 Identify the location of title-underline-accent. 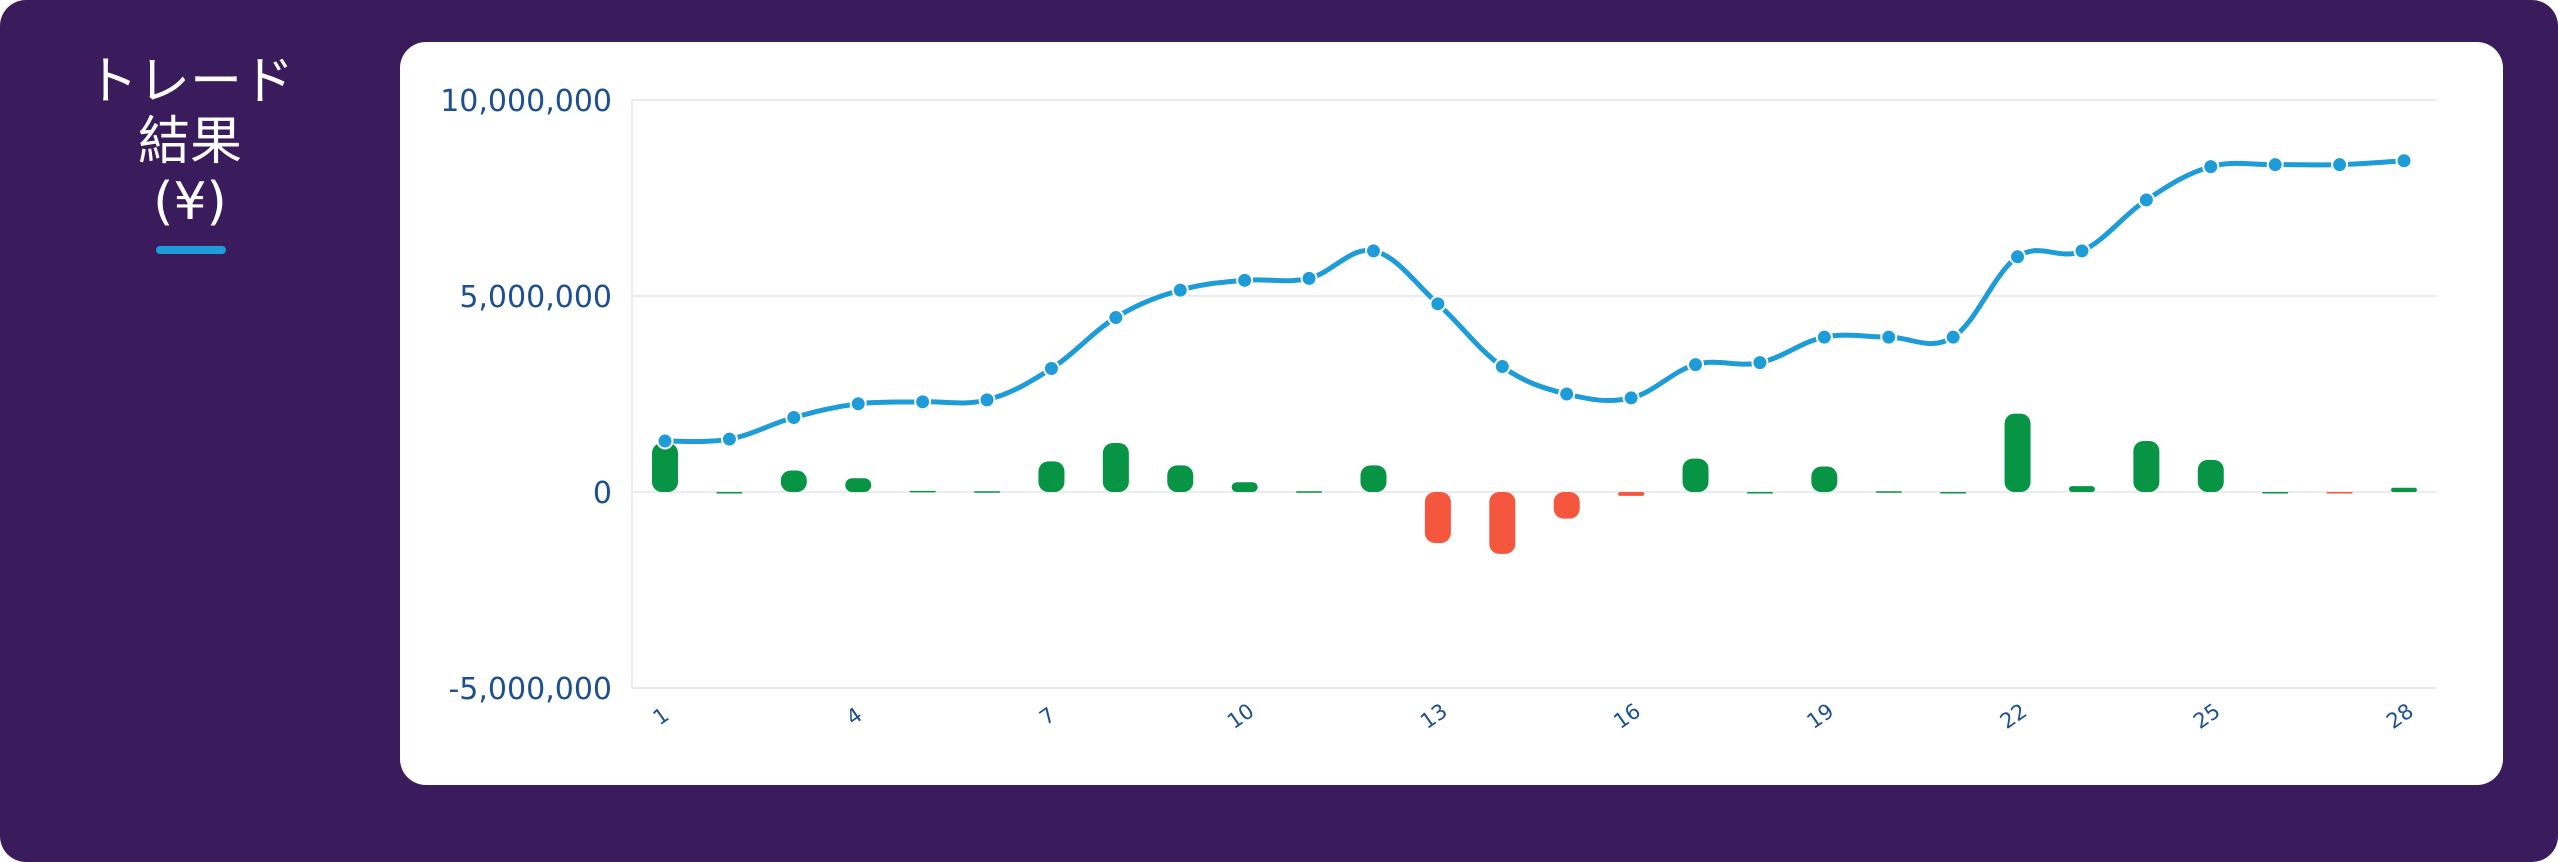
(191, 250).